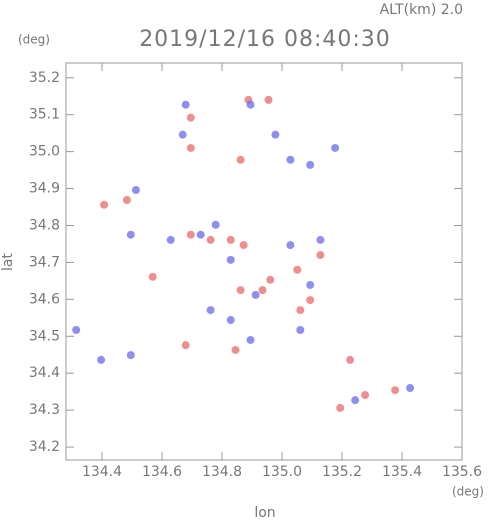 The image size is (491, 521). What do you see at coordinates (264, 513) in the screenshot?
I see `x-axis-label: lon` at bounding box center [264, 513].